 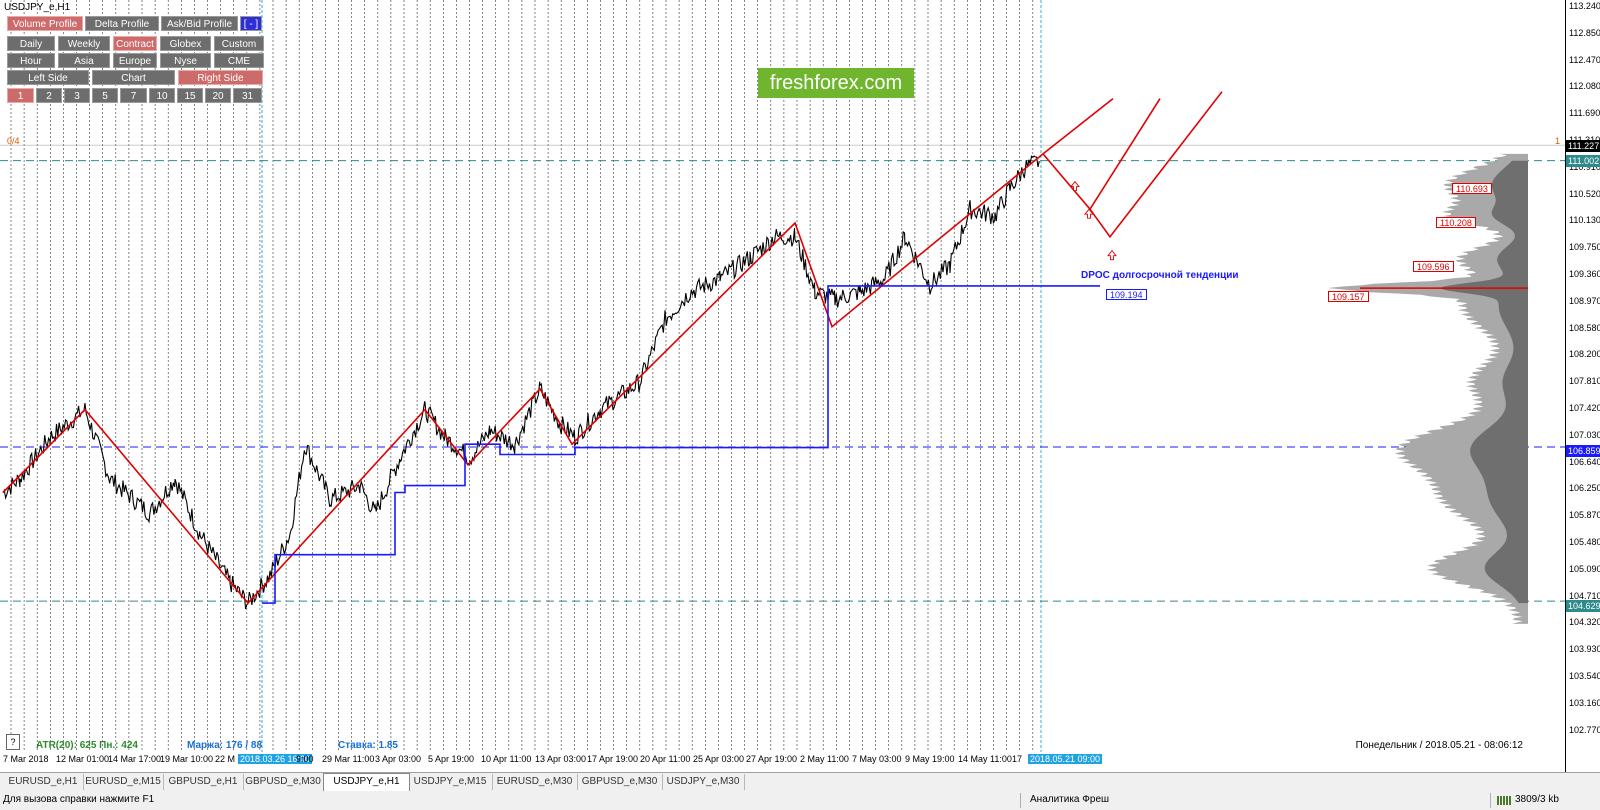 What do you see at coordinates (368, 745) in the screenshot?
I see `rate-info: Ставка: 1.85` at bounding box center [368, 745].